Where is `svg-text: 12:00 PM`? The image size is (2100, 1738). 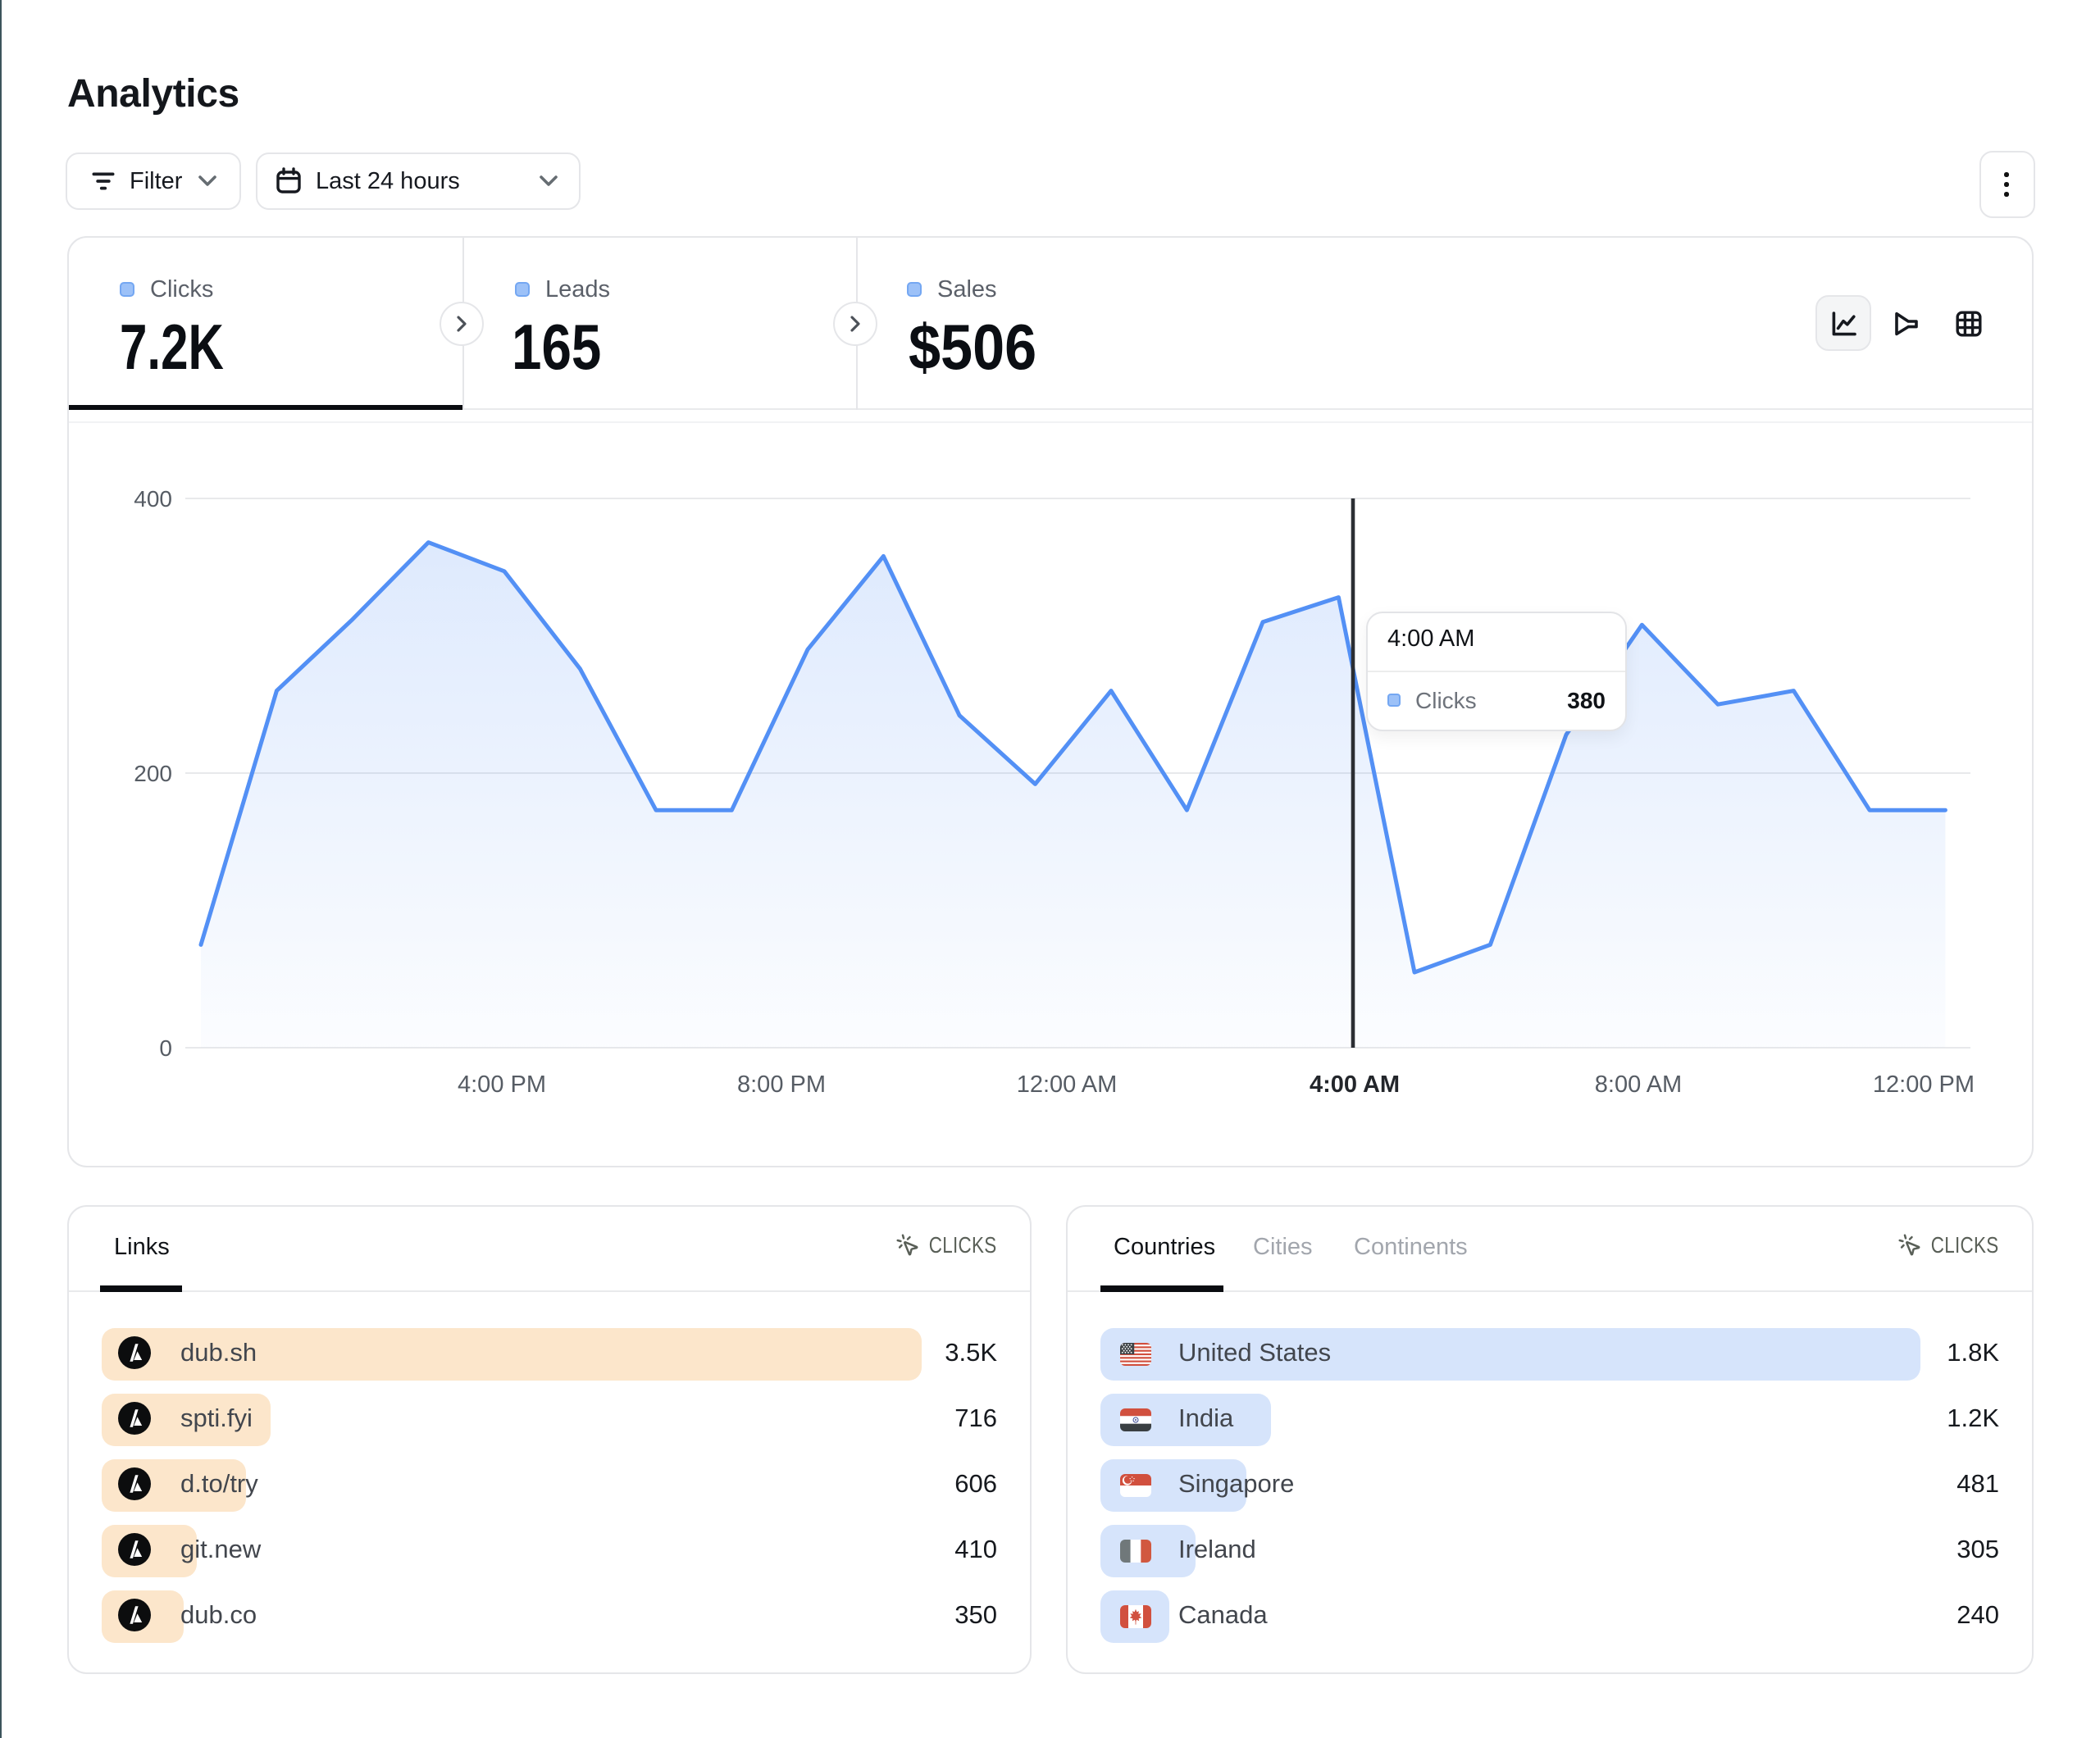 svg-text: 12:00 PM is located at coordinates (1924, 1084).